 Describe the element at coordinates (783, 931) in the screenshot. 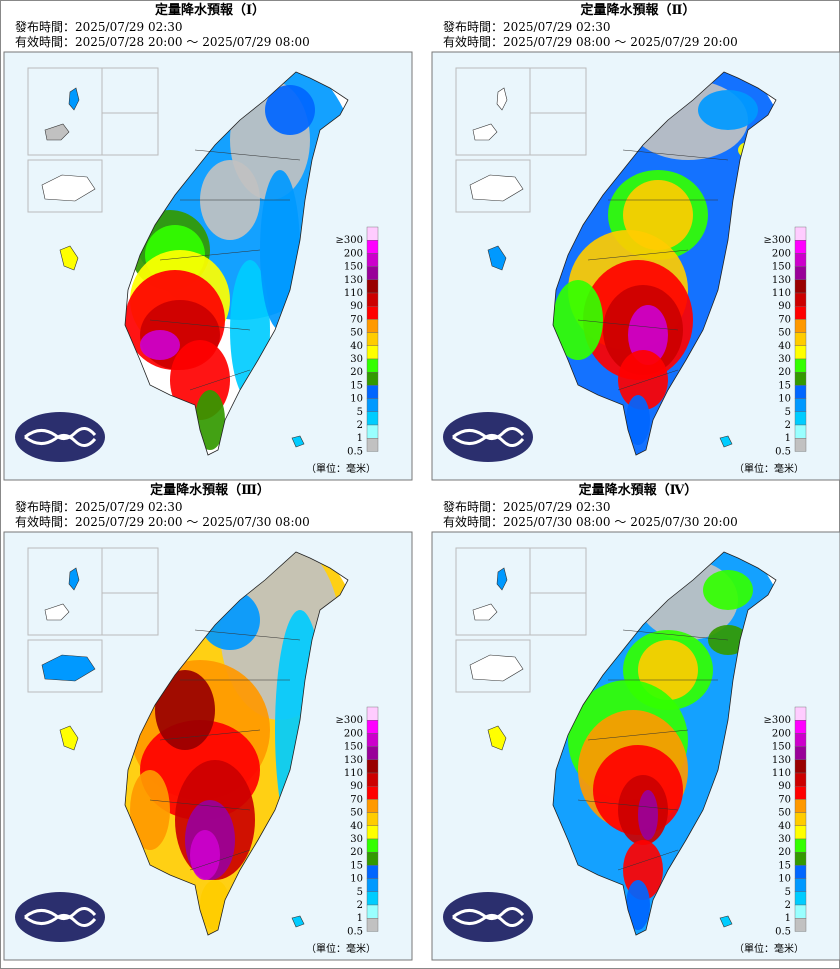

I see `legend-label: 0.5` at that location.